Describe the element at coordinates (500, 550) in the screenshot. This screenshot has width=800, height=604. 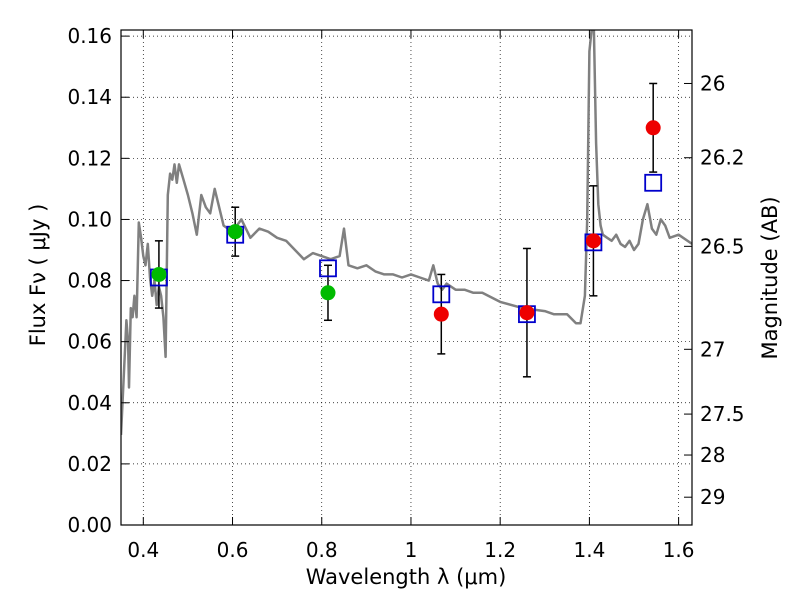
I see `x-tick-label: 1.2` at that location.